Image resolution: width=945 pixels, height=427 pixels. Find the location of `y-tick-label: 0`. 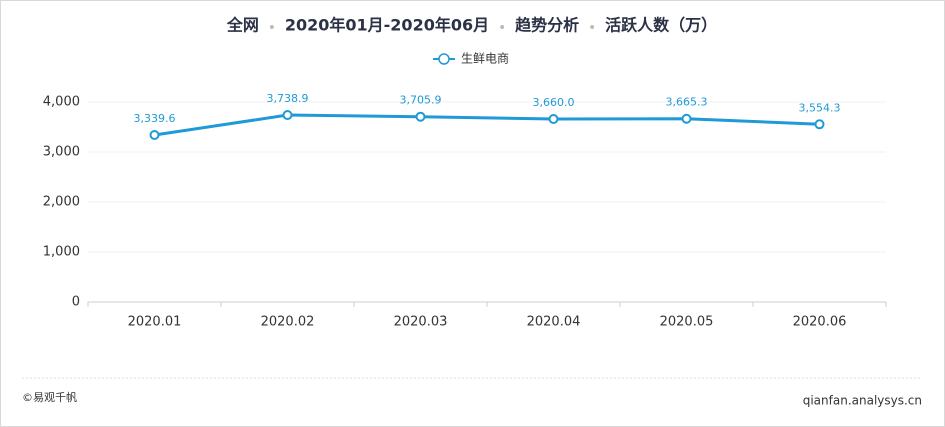

y-tick-label: 0 is located at coordinates (76, 302).